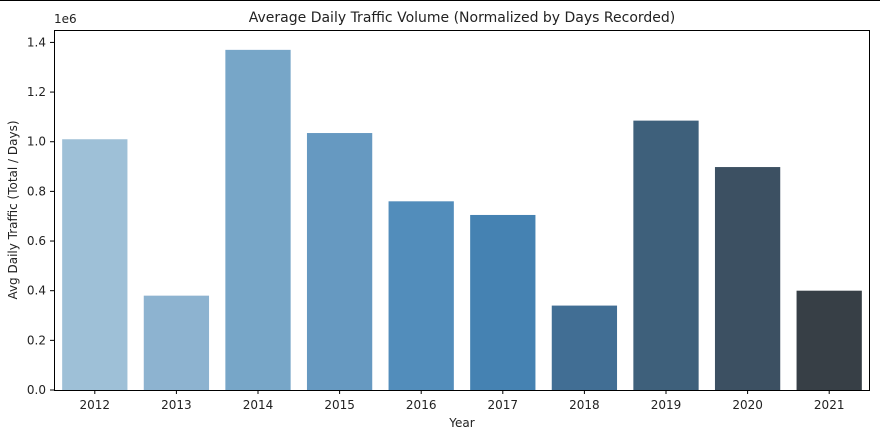  I want to click on bar-2017, so click(503, 302).